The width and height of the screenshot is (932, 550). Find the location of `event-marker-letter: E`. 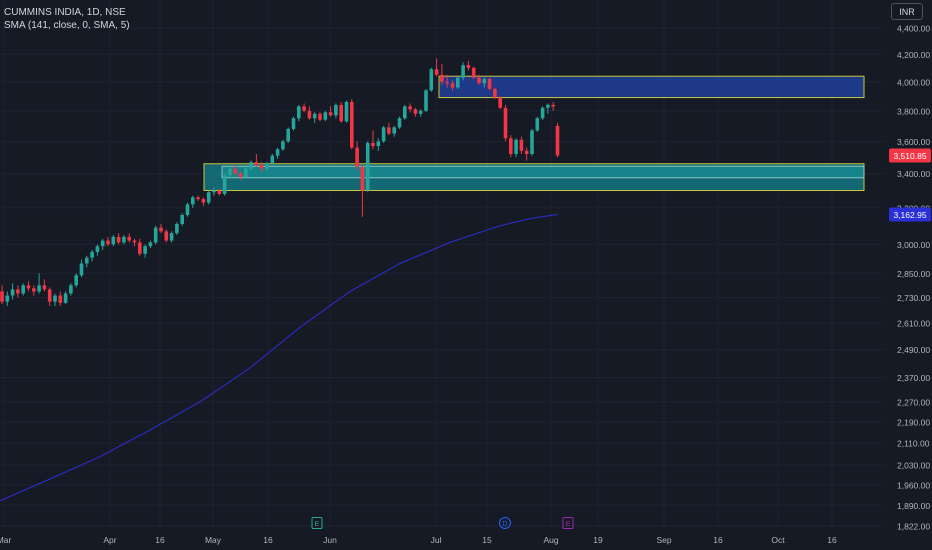

event-marker-letter: E is located at coordinates (316, 523).